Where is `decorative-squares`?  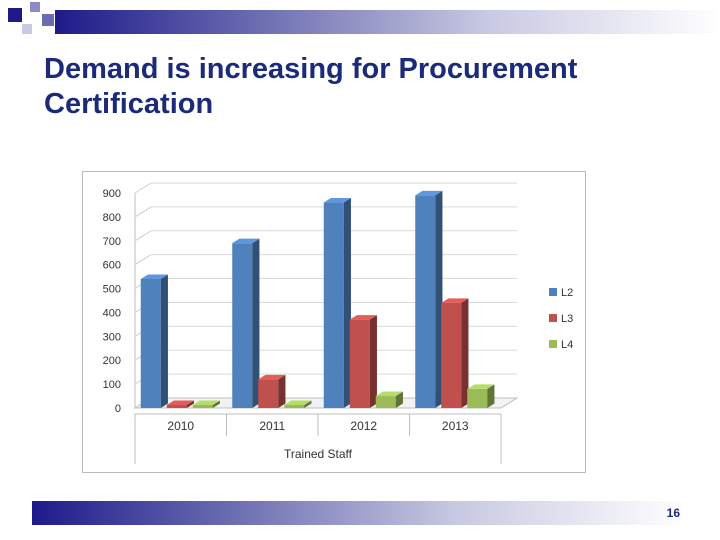 decorative-squares is located at coordinates (30, 20).